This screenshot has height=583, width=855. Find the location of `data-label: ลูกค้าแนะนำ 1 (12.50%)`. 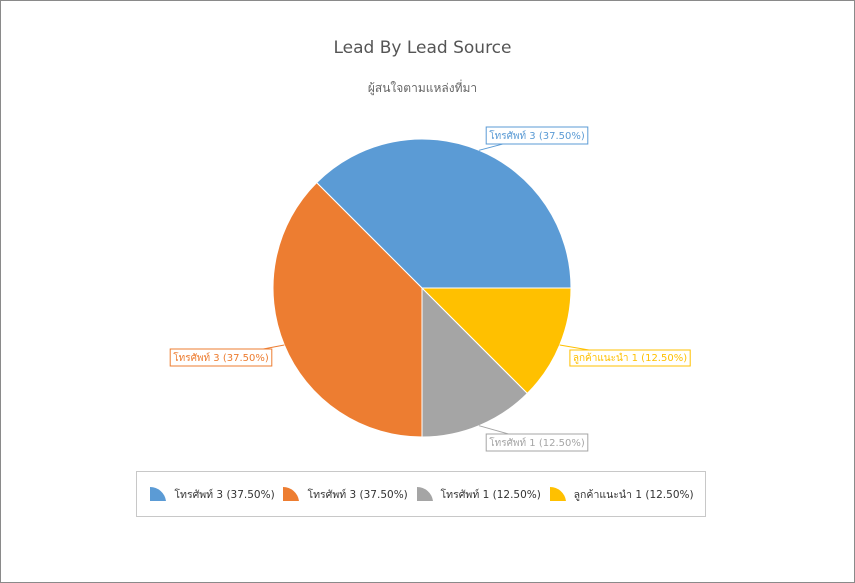

data-label: ลูกค้าแนะนำ 1 (12.50%) is located at coordinates (630, 358).